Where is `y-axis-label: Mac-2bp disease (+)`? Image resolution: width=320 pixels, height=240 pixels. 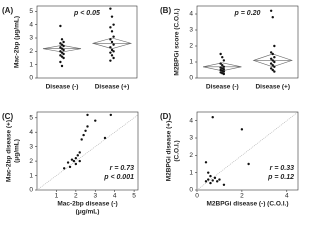 y-axis-label: Mac-2bp disease (+) is located at coordinates (9, 151).